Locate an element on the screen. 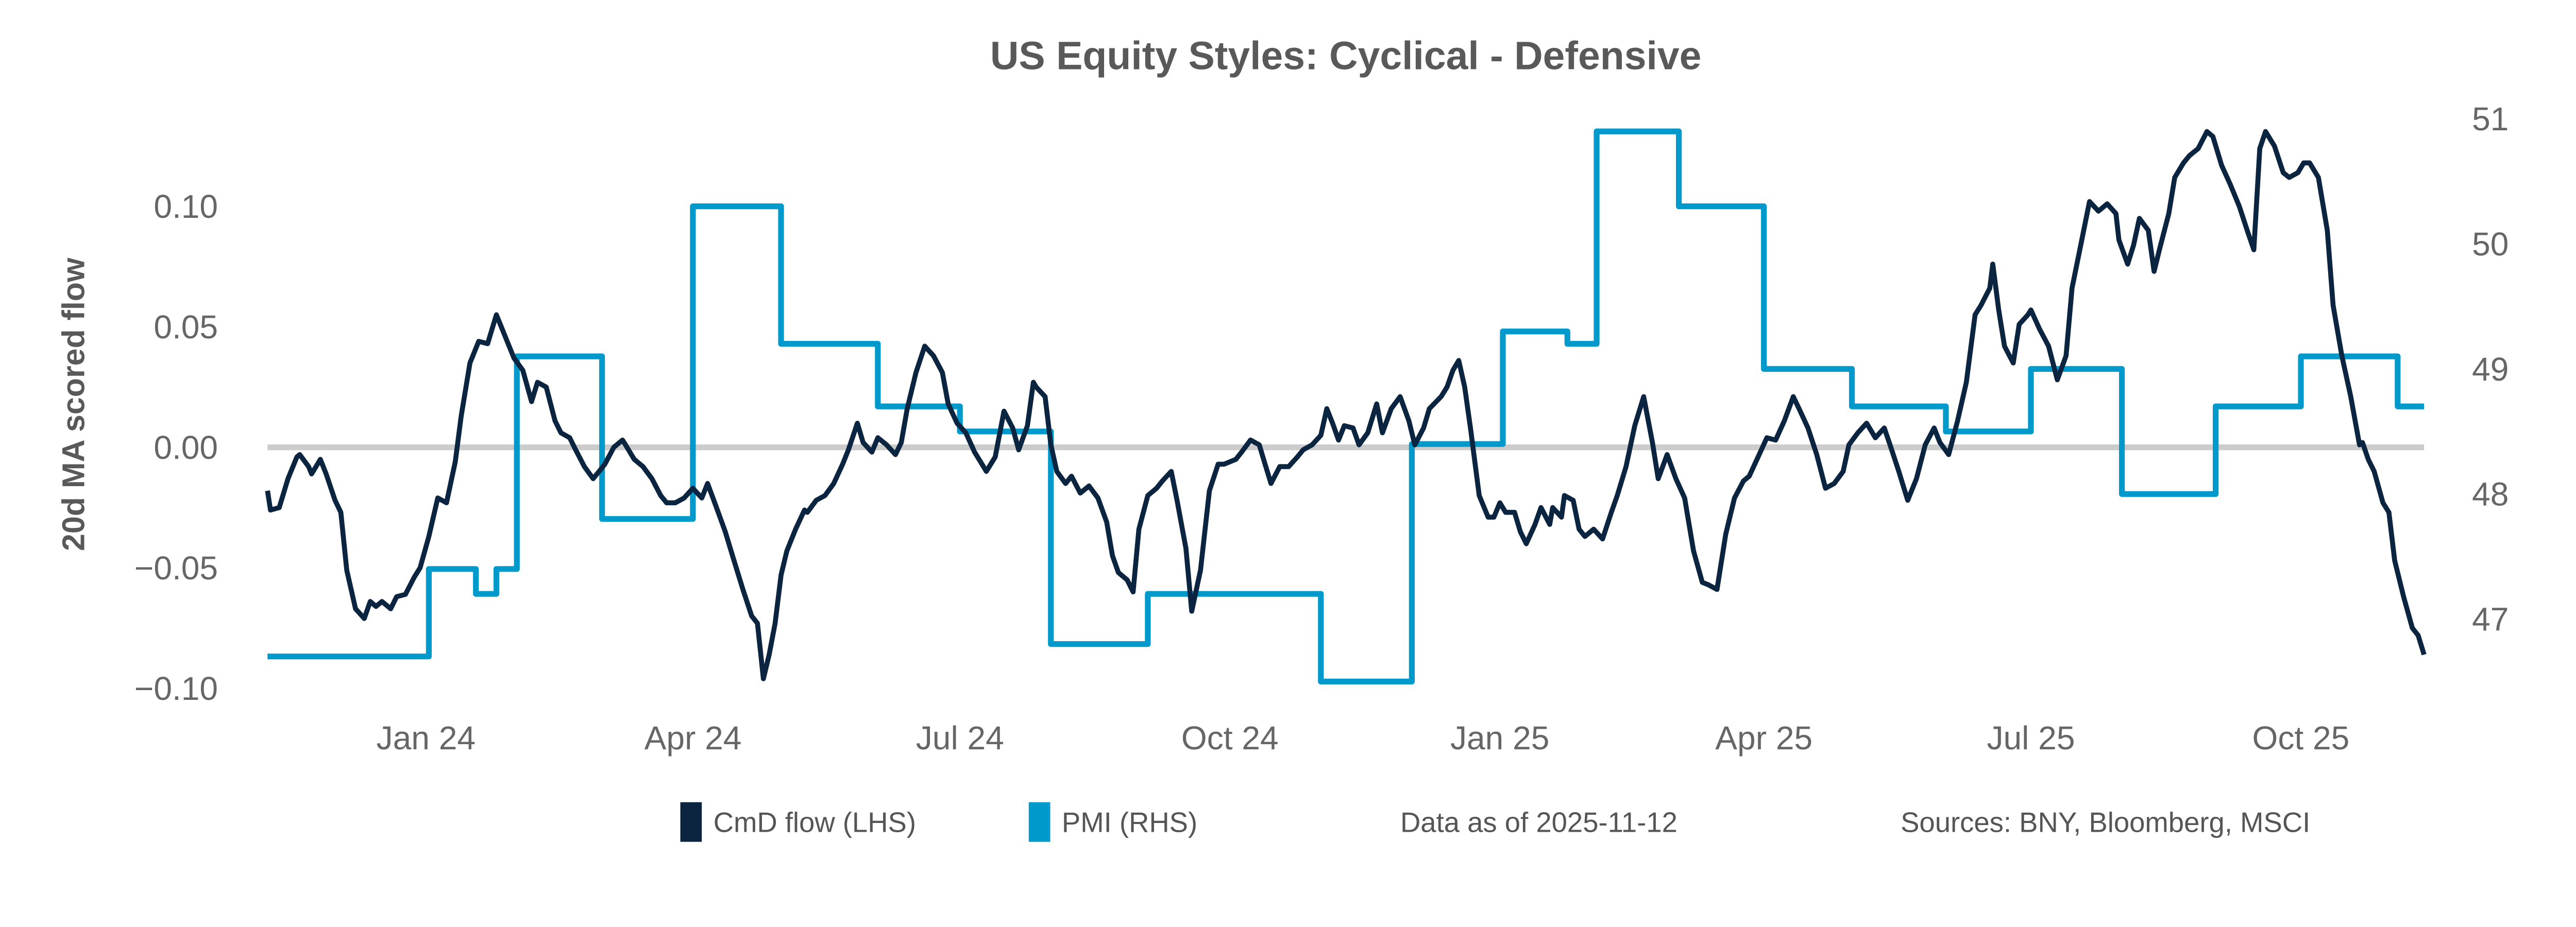 The height and width of the screenshot is (927, 2576). y-left-tick-label: −0.05 is located at coordinates (176, 568).